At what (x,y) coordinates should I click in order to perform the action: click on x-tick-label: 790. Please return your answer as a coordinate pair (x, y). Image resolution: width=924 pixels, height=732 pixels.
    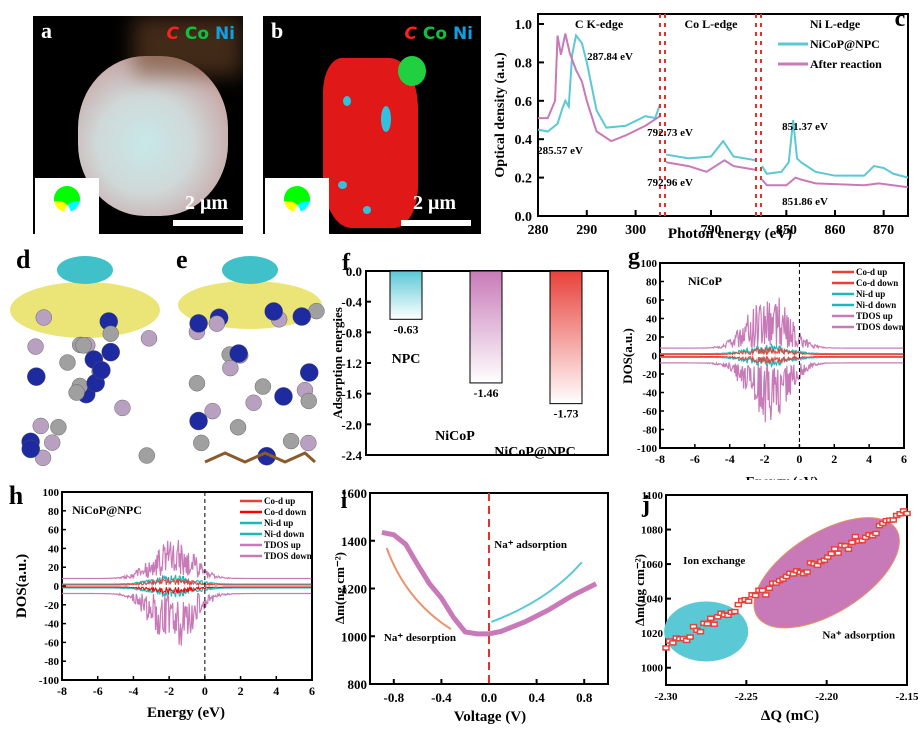
    Looking at the image, I should click on (711, 230).